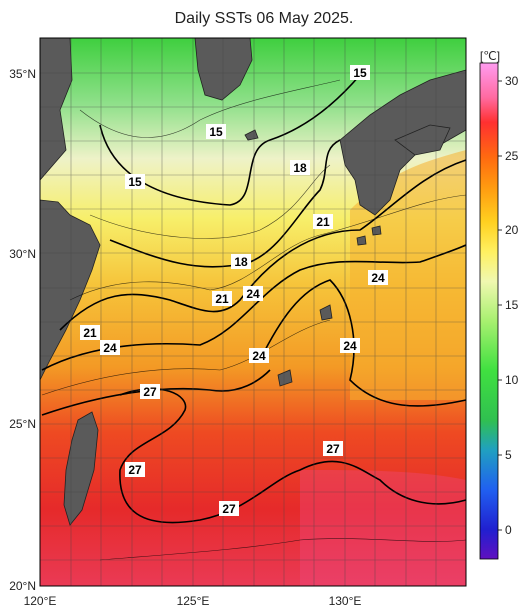 The image size is (528, 612). What do you see at coordinates (383, 528) in the screenshot?
I see `warm-patch` at bounding box center [383, 528].